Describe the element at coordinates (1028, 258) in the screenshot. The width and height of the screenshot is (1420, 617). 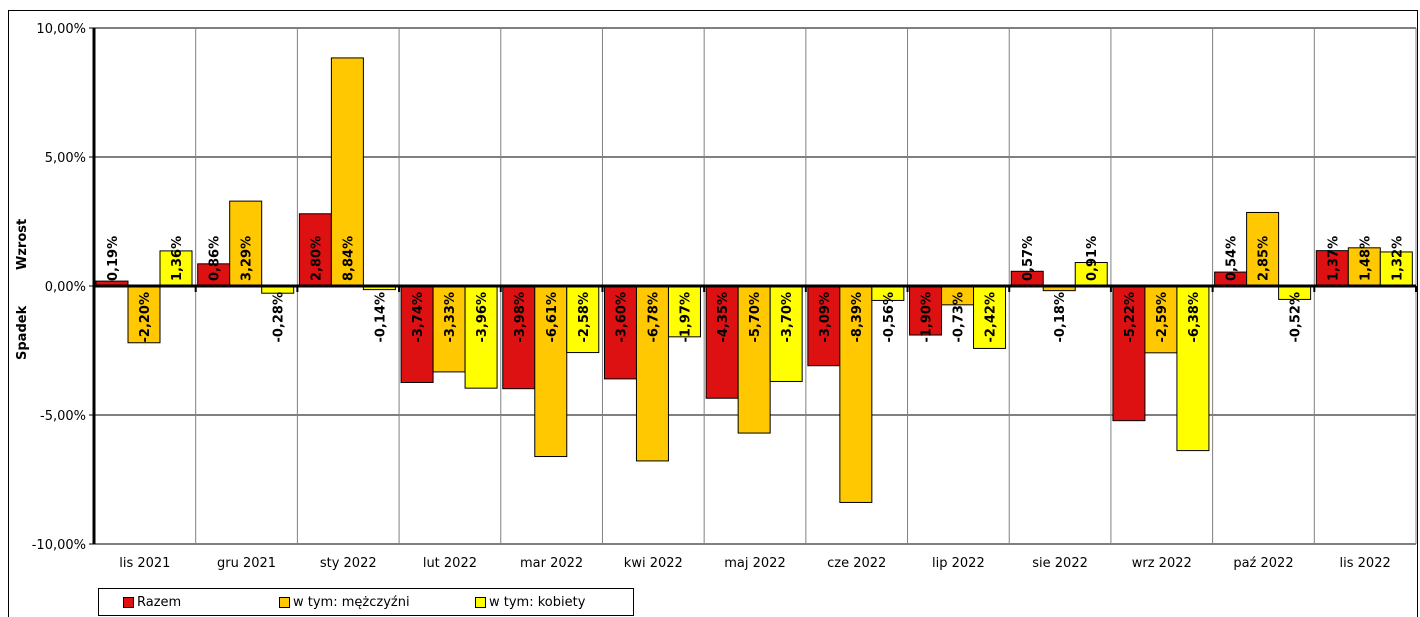
I see `data-label: 0,57%` at that location.